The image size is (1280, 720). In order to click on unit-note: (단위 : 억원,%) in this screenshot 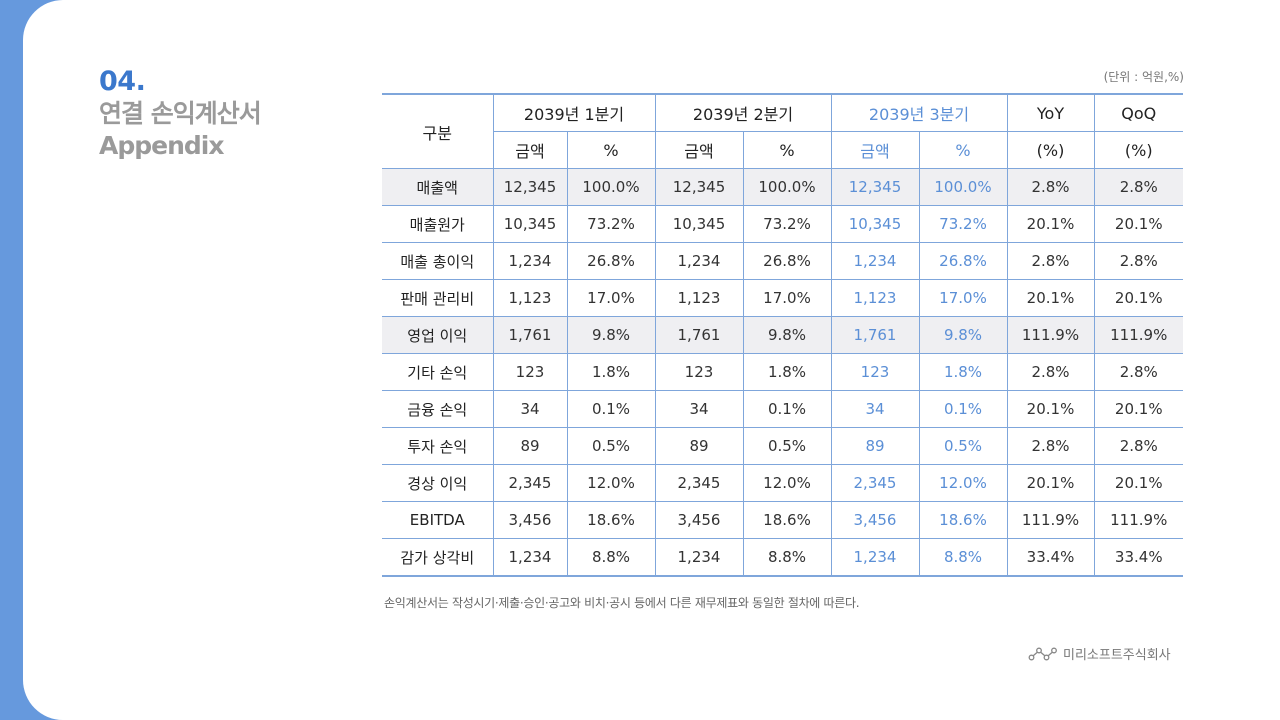, I will do `click(1143, 77)`.